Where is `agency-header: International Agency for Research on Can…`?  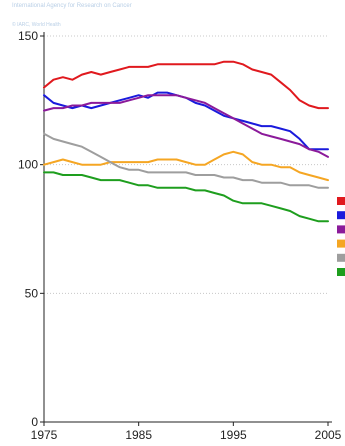 agency-header: International Agency for Research on Can… is located at coordinates (72, 6).